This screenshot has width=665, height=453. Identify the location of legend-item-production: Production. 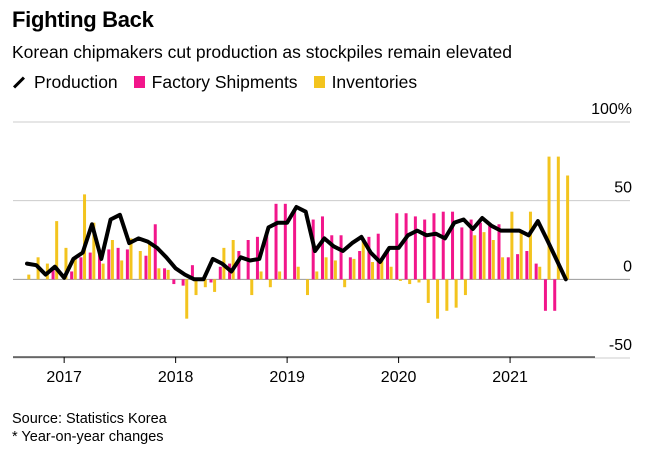
(65, 82).